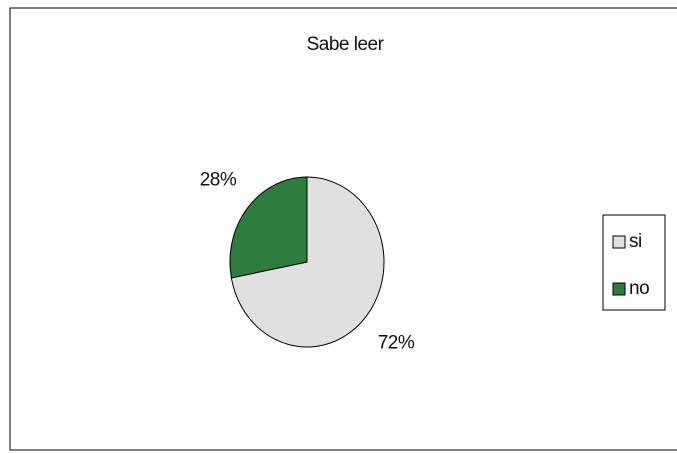 The height and width of the screenshot is (453, 677). I want to click on chart-title: Sabe leer, so click(346, 44).